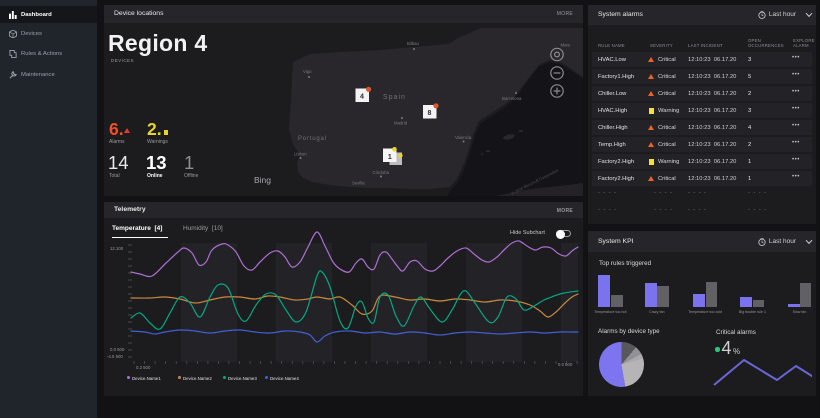 This screenshot has height=418, width=820. What do you see at coordinates (512, 98) in the screenshot?
I see `svg-text: Barcelona` at bounding box center [512, 98].